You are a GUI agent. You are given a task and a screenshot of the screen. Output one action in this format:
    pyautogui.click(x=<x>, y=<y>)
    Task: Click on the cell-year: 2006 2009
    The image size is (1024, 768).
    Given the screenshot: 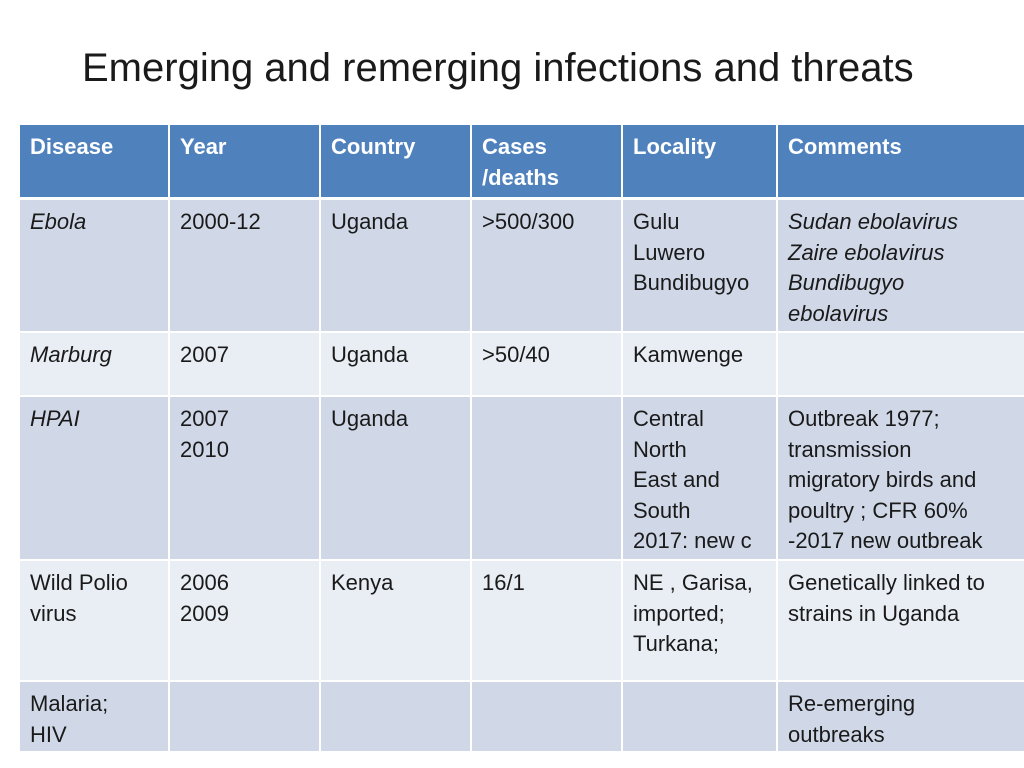 What is the action you would take?
    pyautogui.click(x=245, y=621)
    